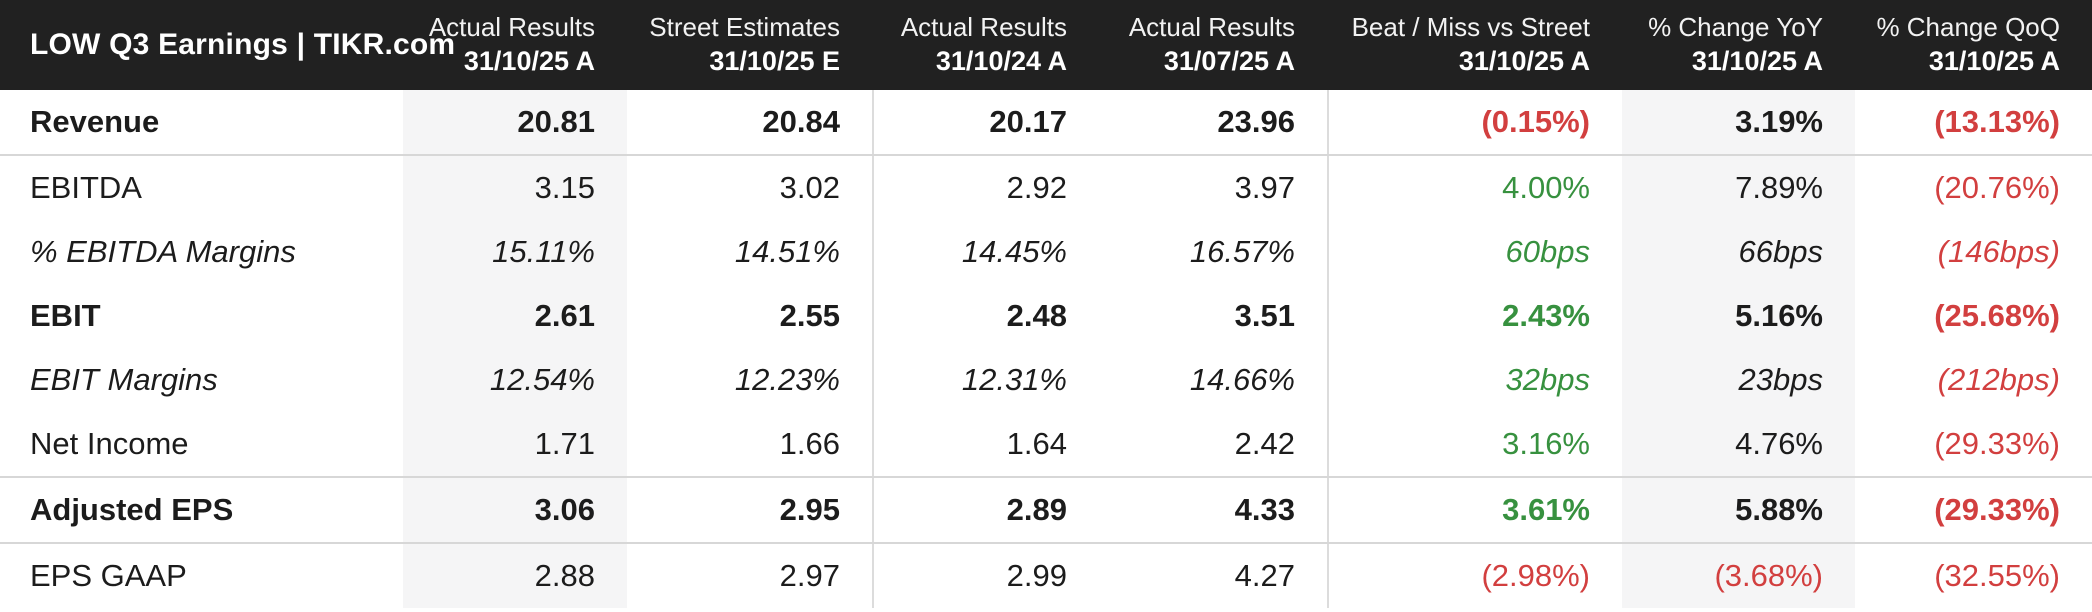 The height and width of the screenshot is (612, 2092). What do you see at coordinates (1474, 444) in the screenshot?
I see `value-cell: 3.16%` at bounding box center [1474, 444].